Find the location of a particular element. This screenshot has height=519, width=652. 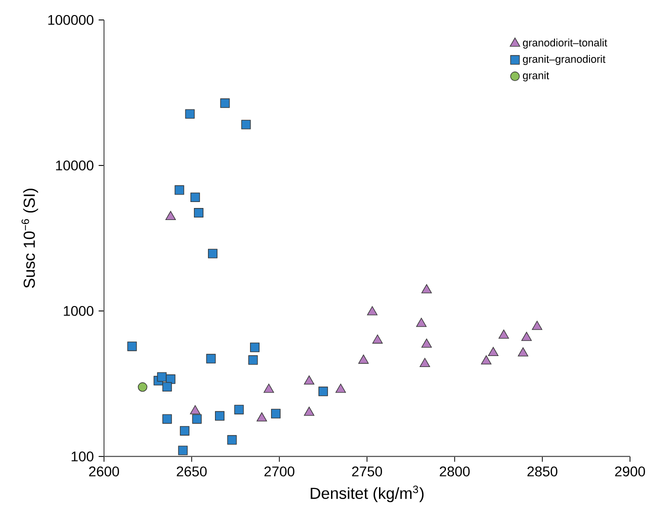

y-tick-label: 1000 is located at coordinates (79, 311).